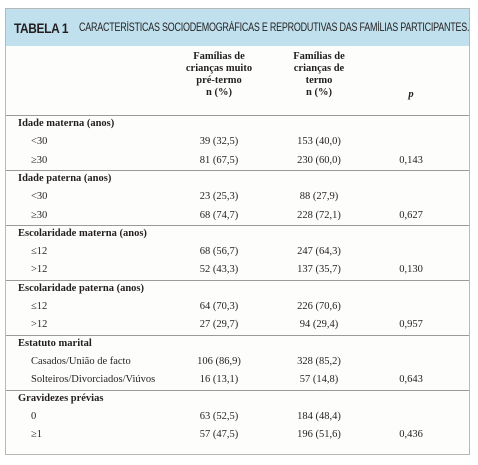 The height and width of the screenshot is (465, 478). I want to click on section-title: Idade paterna (anos), so click(65, 178).